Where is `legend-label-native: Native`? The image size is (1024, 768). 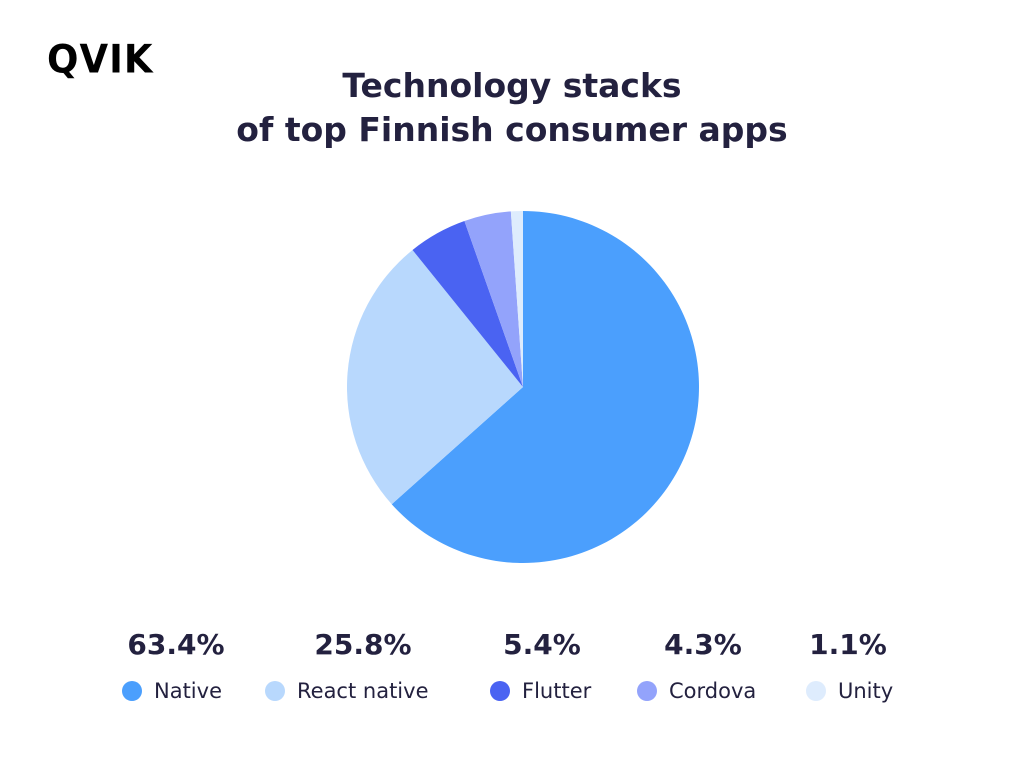
legend-label-native: Native is located at coordinates (188, 691).